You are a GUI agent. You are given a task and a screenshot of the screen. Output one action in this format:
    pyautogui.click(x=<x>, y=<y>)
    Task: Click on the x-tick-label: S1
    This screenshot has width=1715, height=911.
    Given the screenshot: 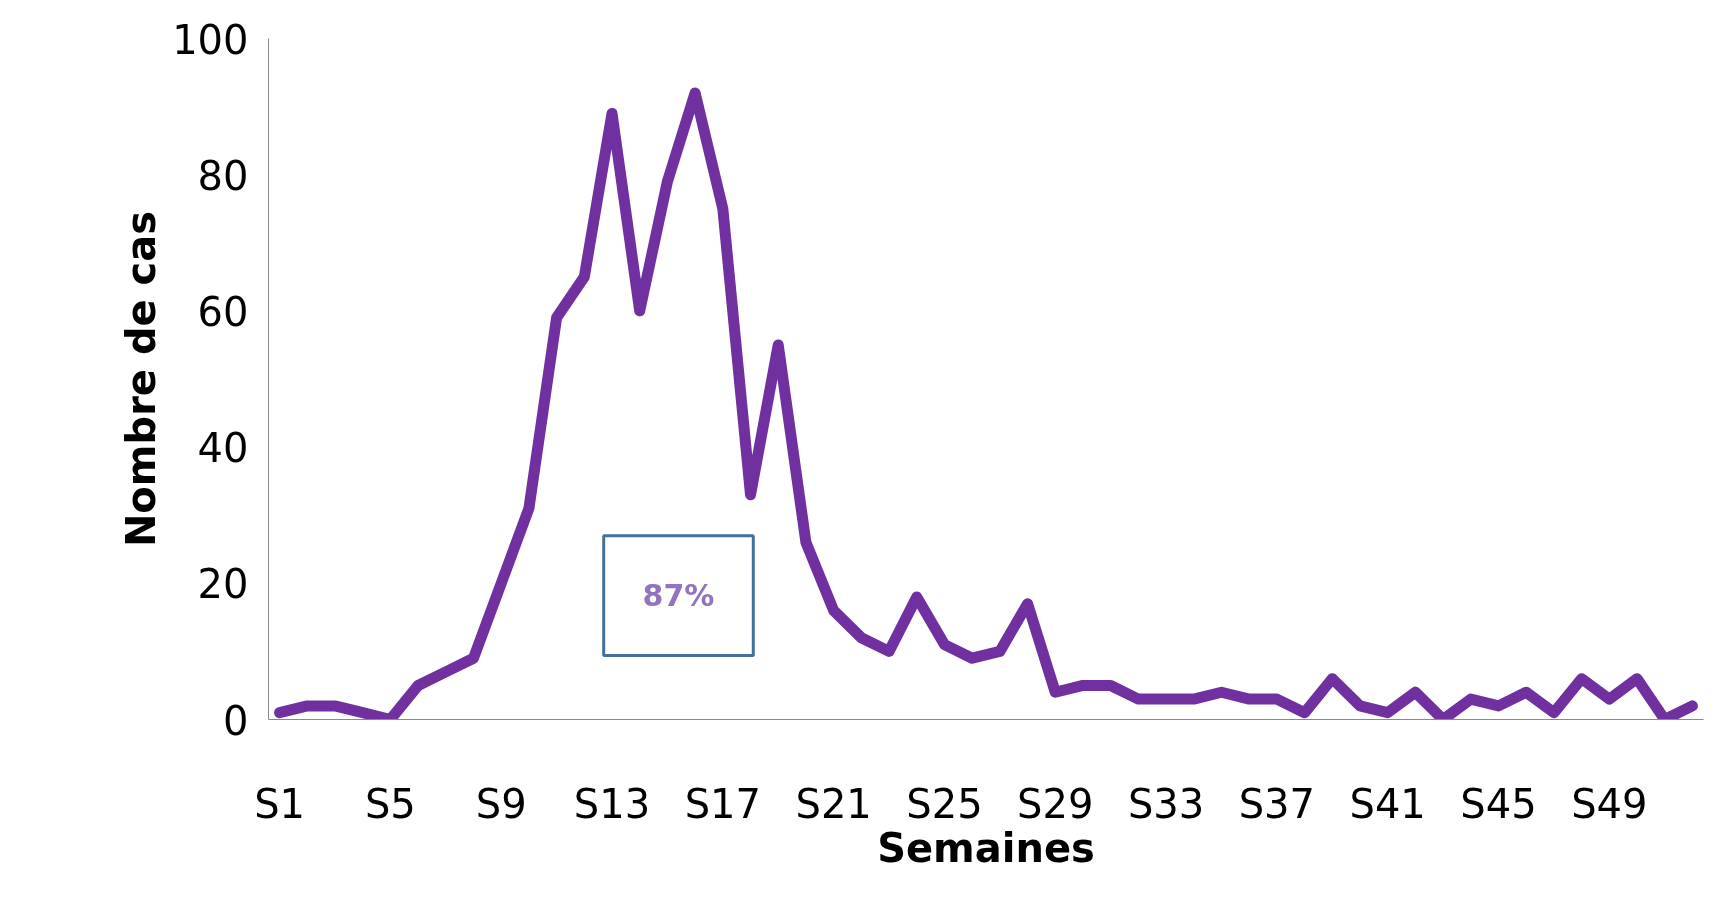 What is the action you would take?
    pyautogui.click(x=279, y=803)
    